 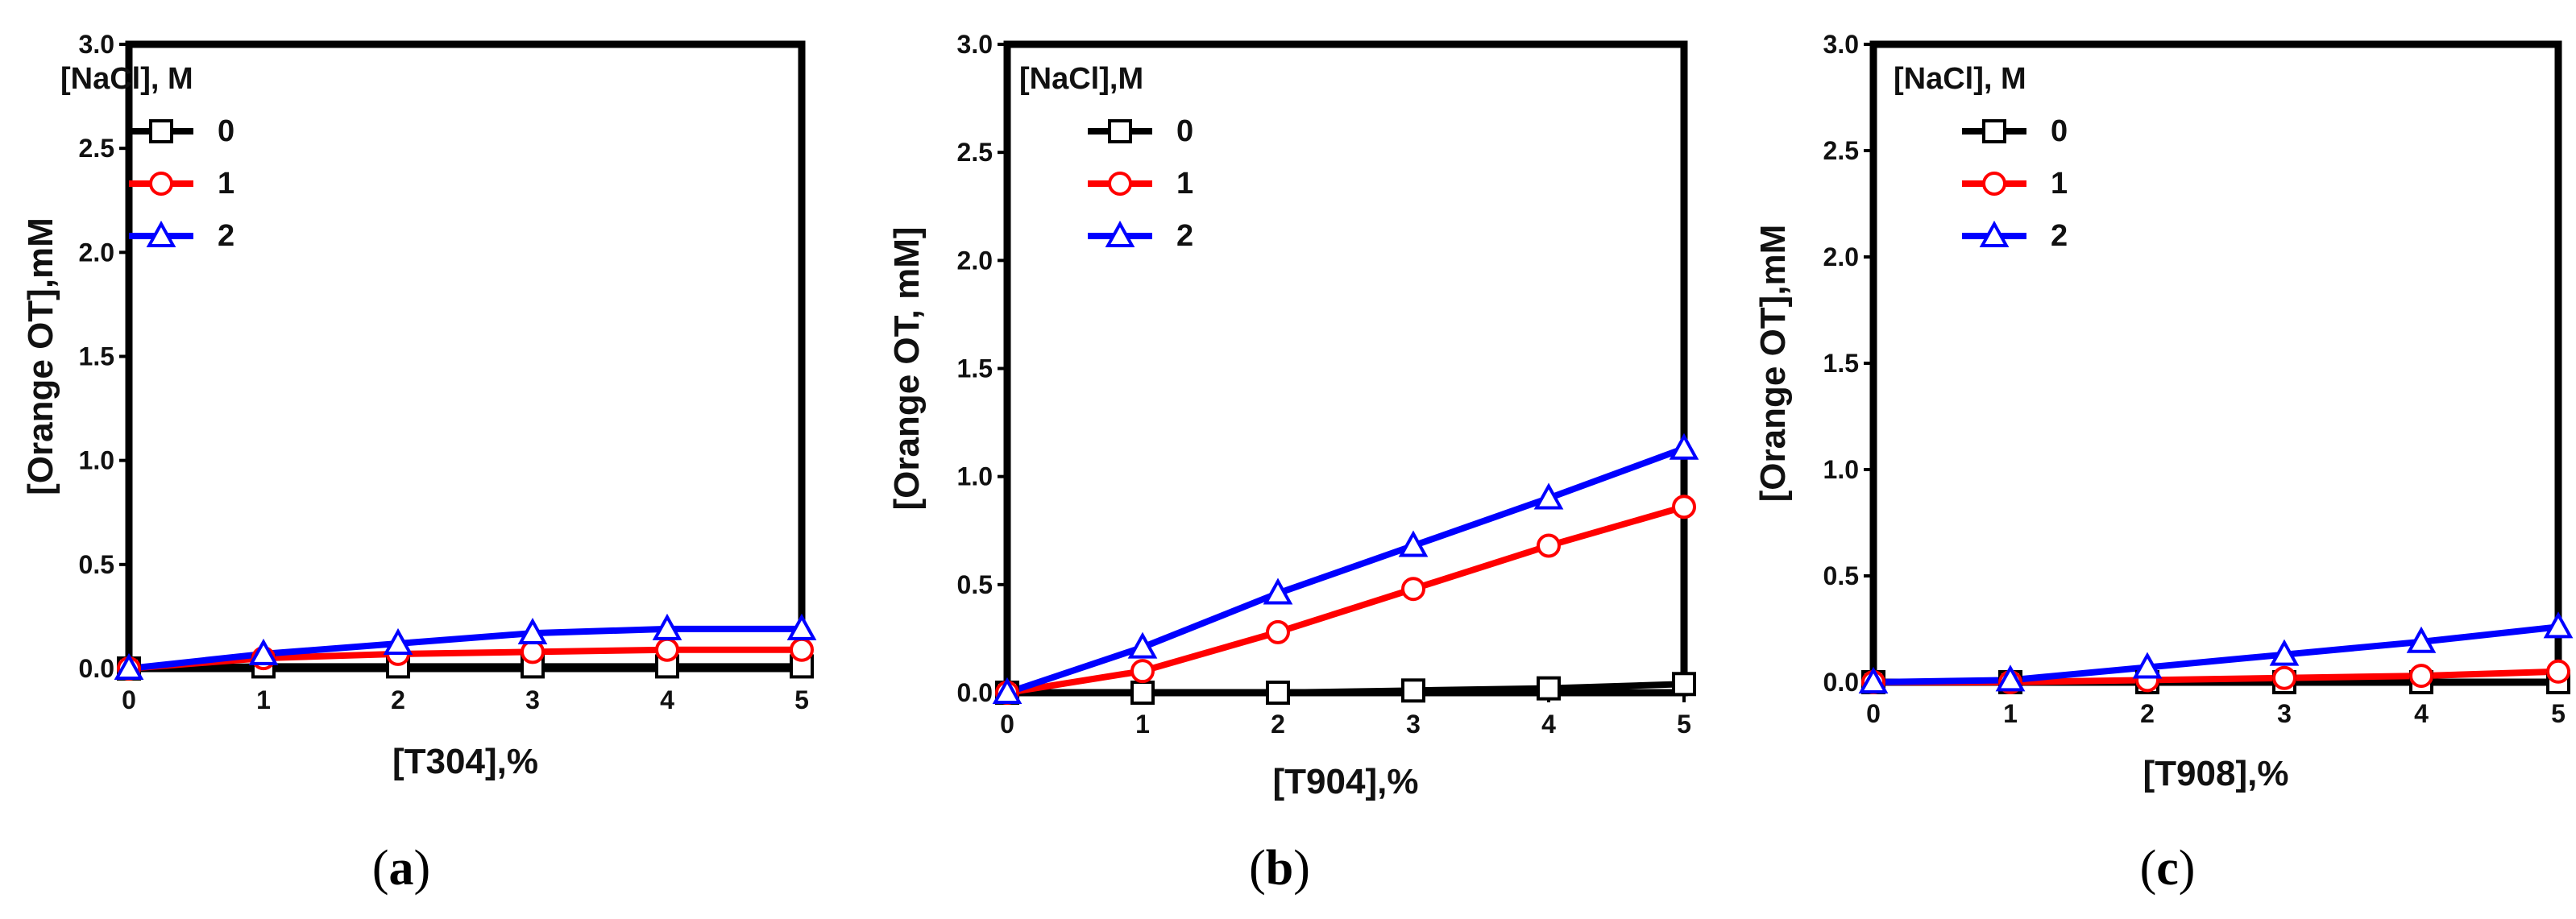 I want to click on panel-caption: (a), so click(x=401, y=868).